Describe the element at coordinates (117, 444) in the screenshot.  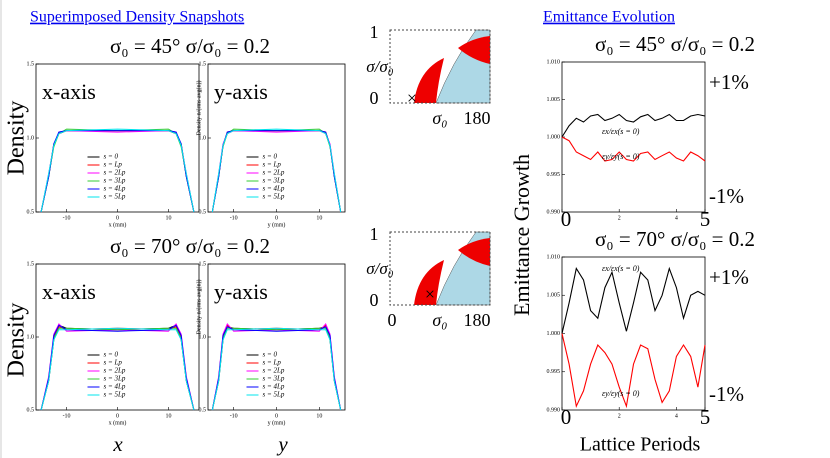
I see `axis-label: x` at that location.